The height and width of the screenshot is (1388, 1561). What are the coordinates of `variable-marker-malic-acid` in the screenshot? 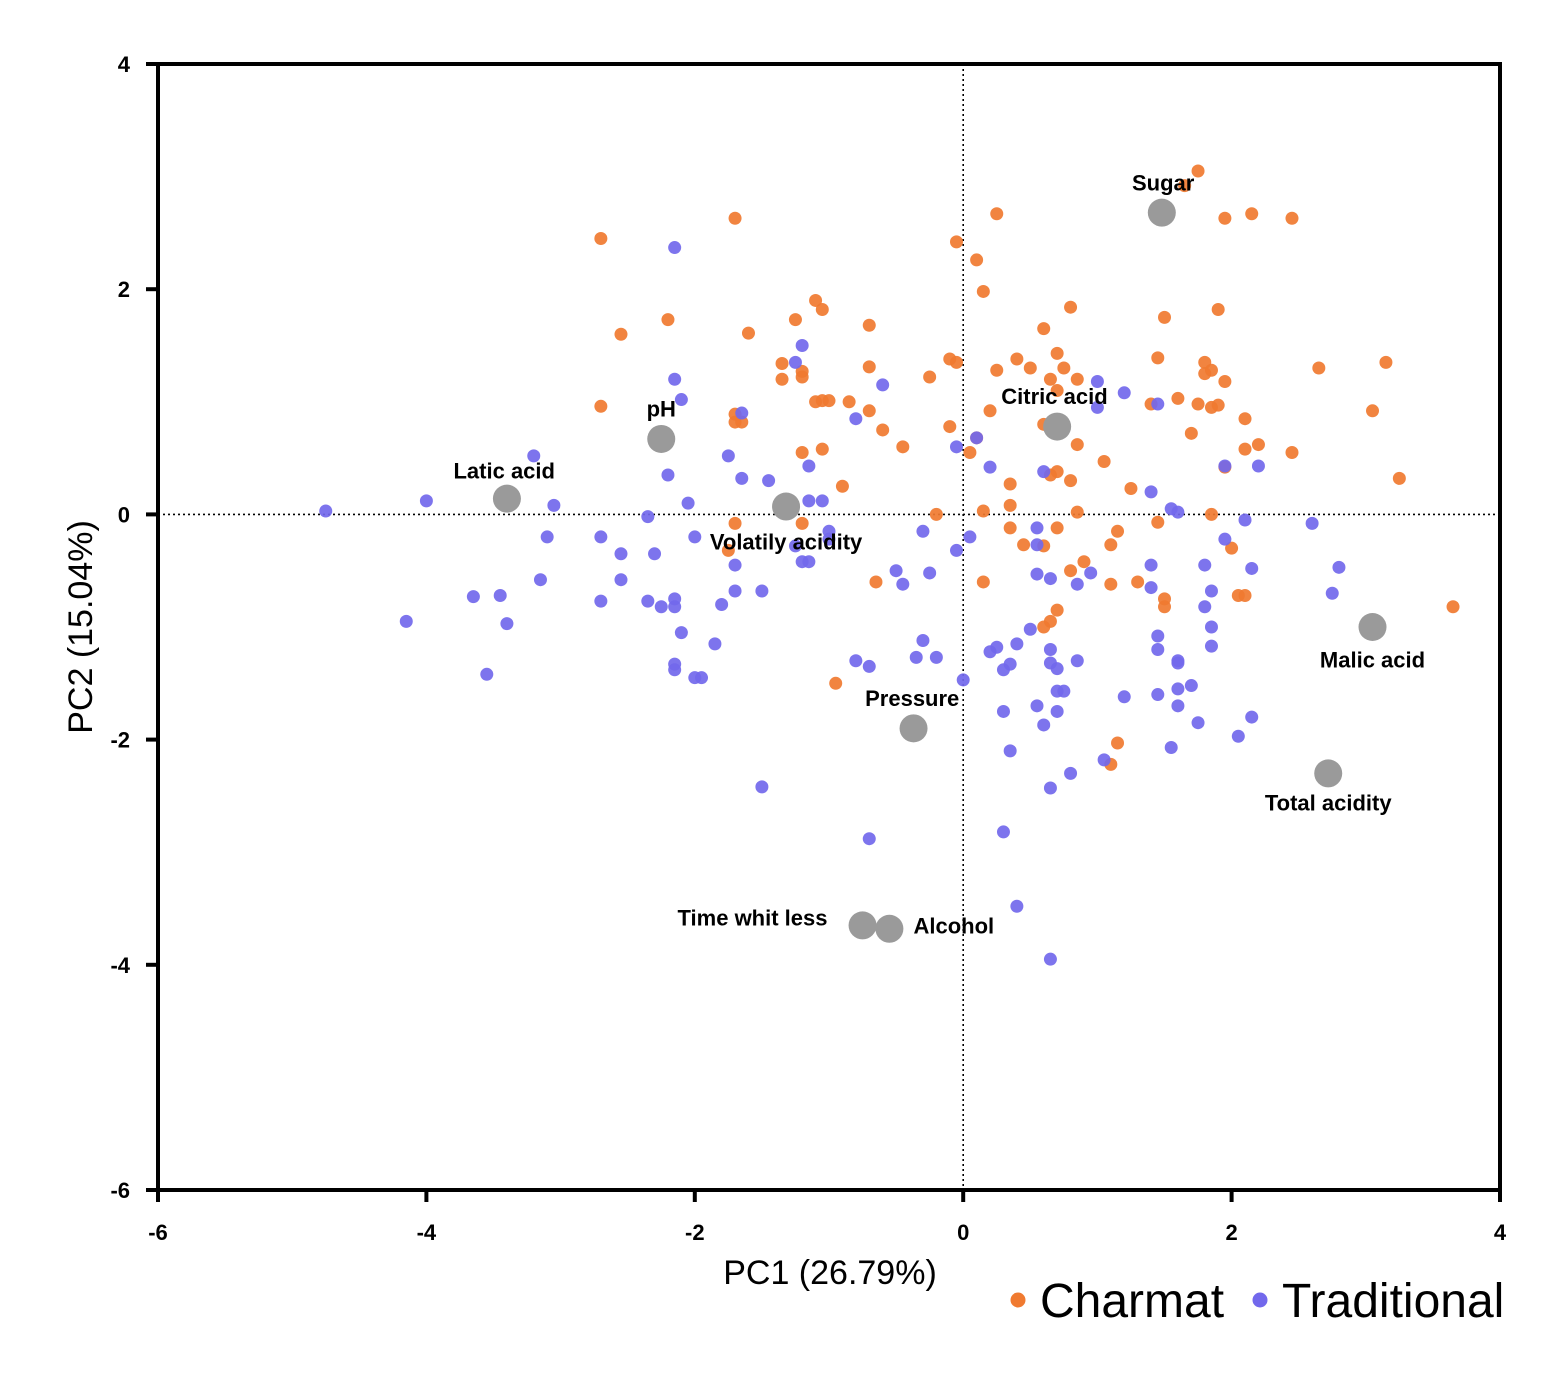 It's located at (1372, 627).